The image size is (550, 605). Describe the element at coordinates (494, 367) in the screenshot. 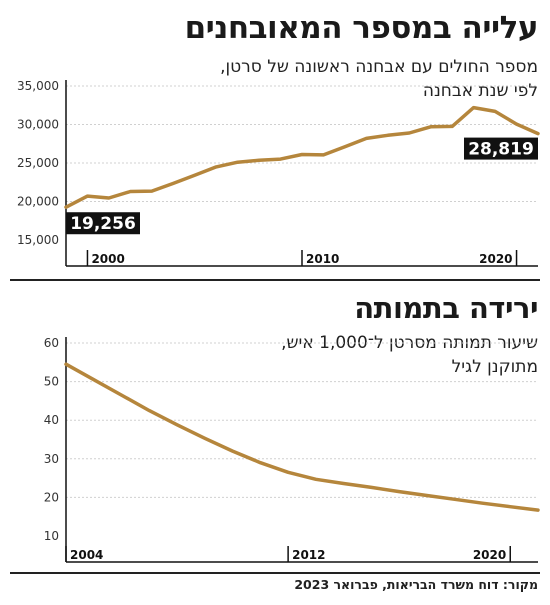

I see `bottom-subtitle-line-2: מתוקנן לגיל` at that location.